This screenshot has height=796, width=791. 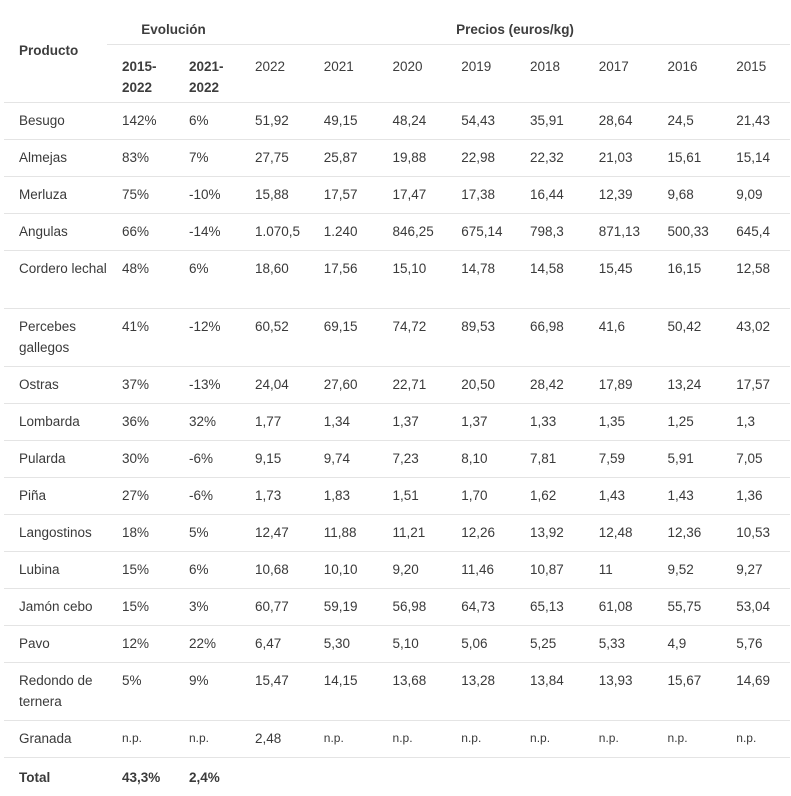 I want to click on evolution-2015-2022-cell: 48%, so click(x=140, y=279).